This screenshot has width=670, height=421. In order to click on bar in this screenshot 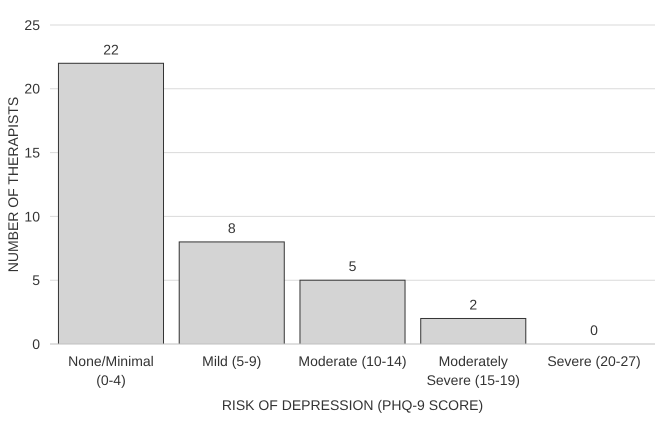, I will do `click(473, 331)`.